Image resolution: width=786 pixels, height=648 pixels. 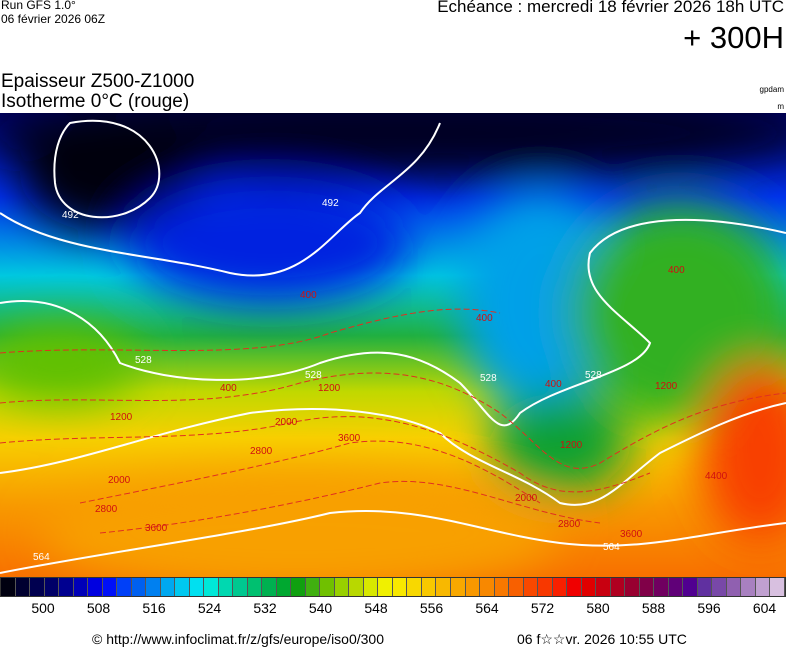 What do you see at coordinates (653, 608) in the screenshot?
I see `color-scale-label: 588` at bounding box center [653, 608].